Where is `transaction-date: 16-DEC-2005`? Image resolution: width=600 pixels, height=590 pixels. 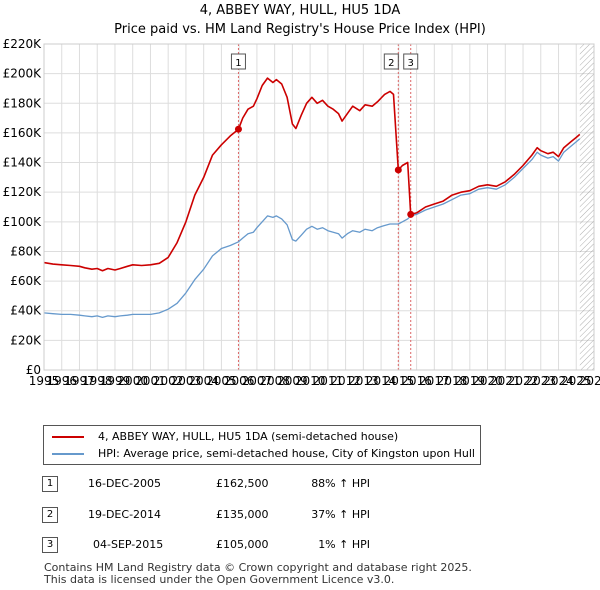
transaction-date: 16-DEC-2005 is located at coordinates (125, 483).